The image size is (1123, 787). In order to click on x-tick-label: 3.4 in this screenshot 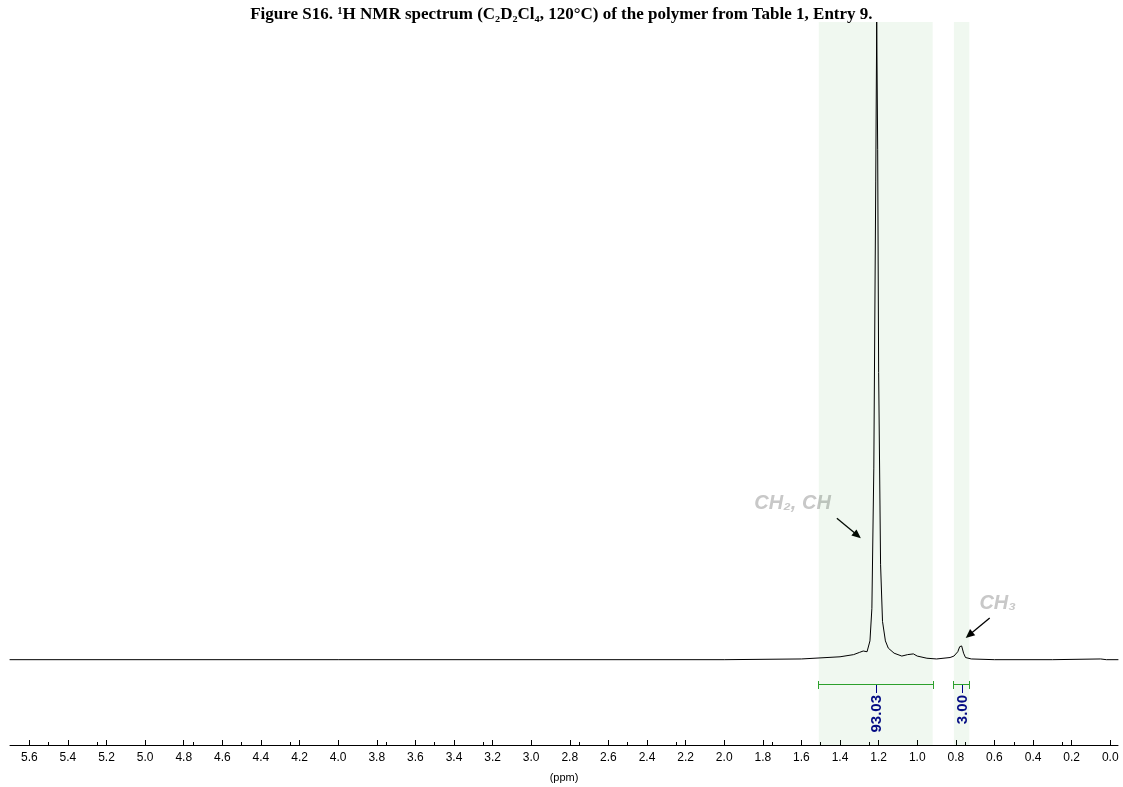, I will do `click(454, 757)`.